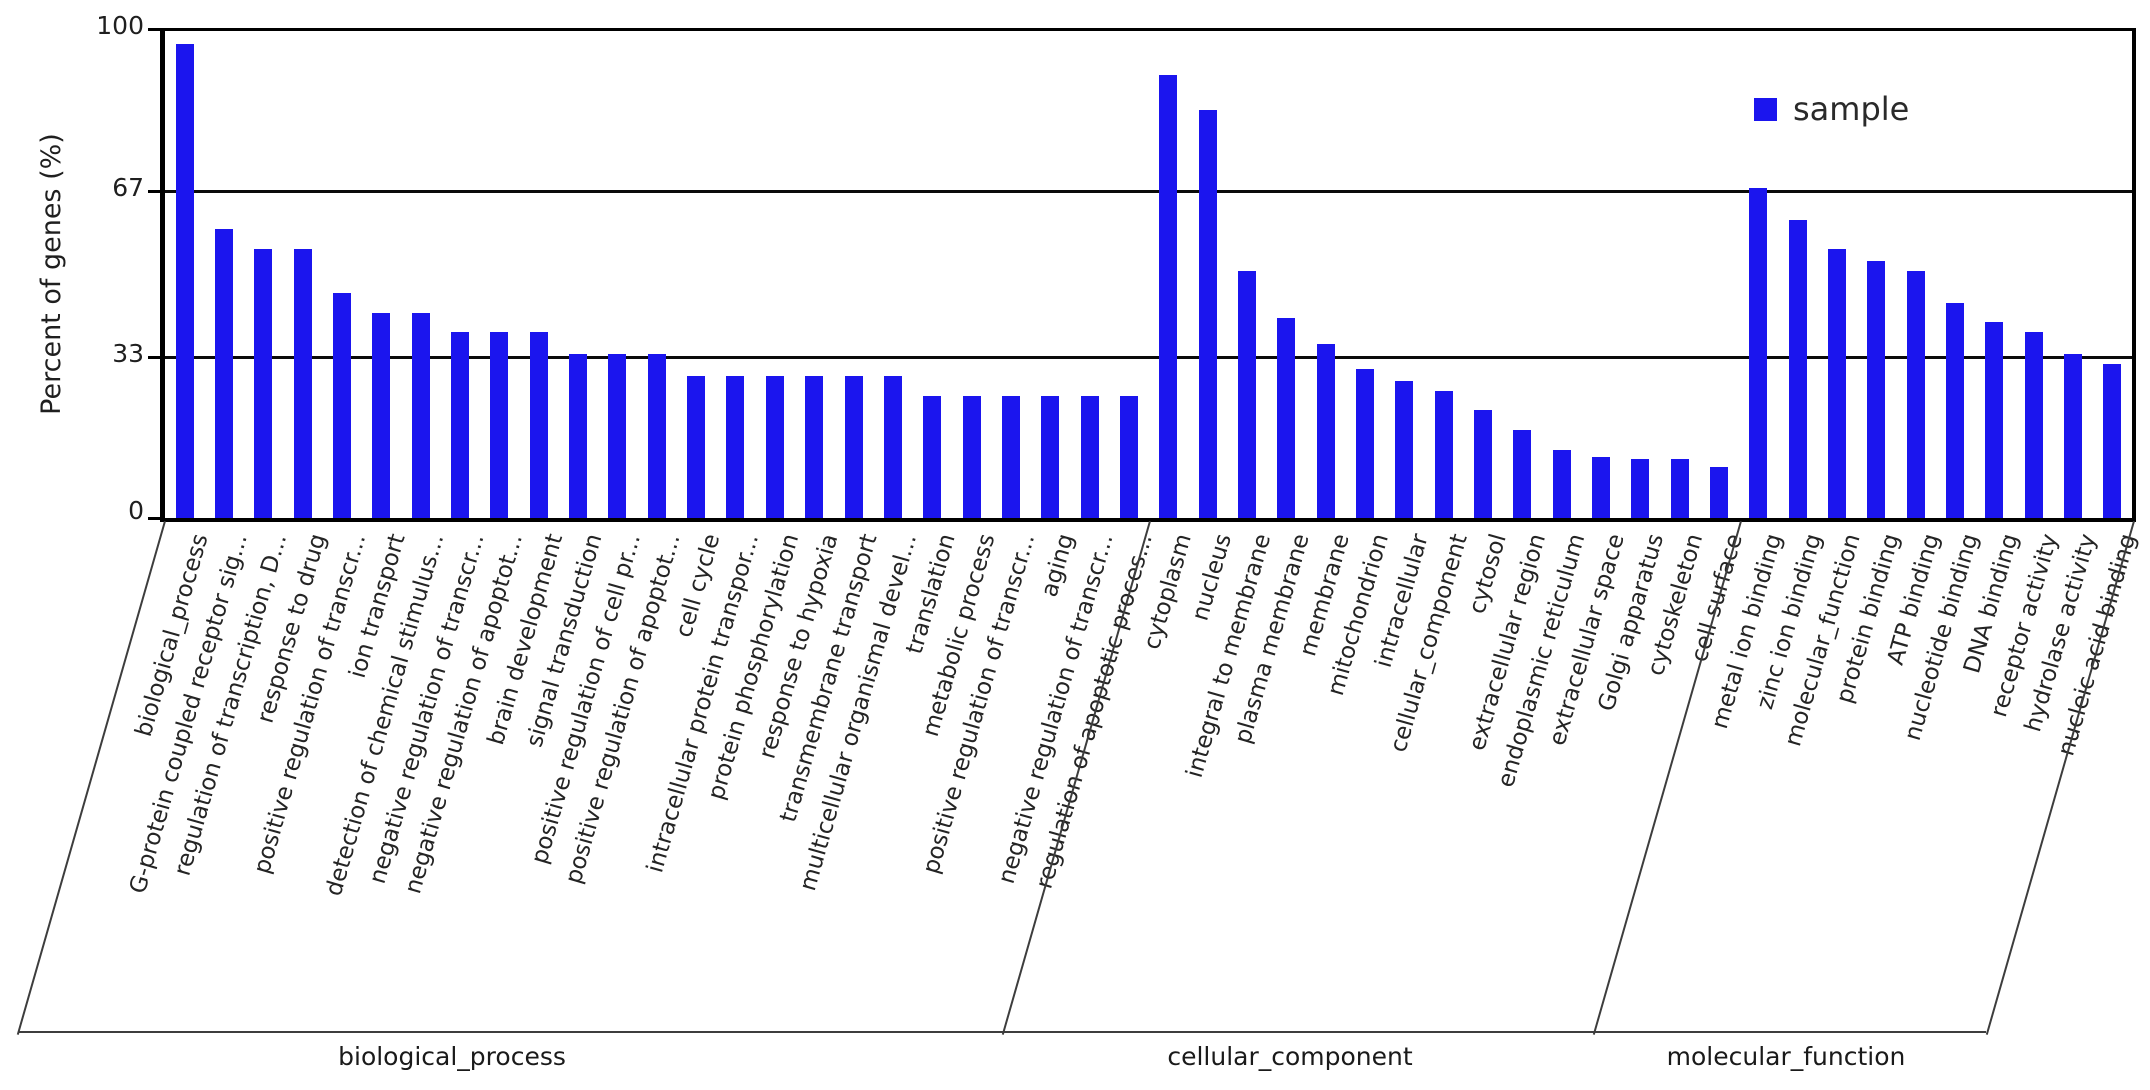  Describe the element at coordinates (2033, 425) in the screenshot. I see `bar-receptor-activity` at that location.